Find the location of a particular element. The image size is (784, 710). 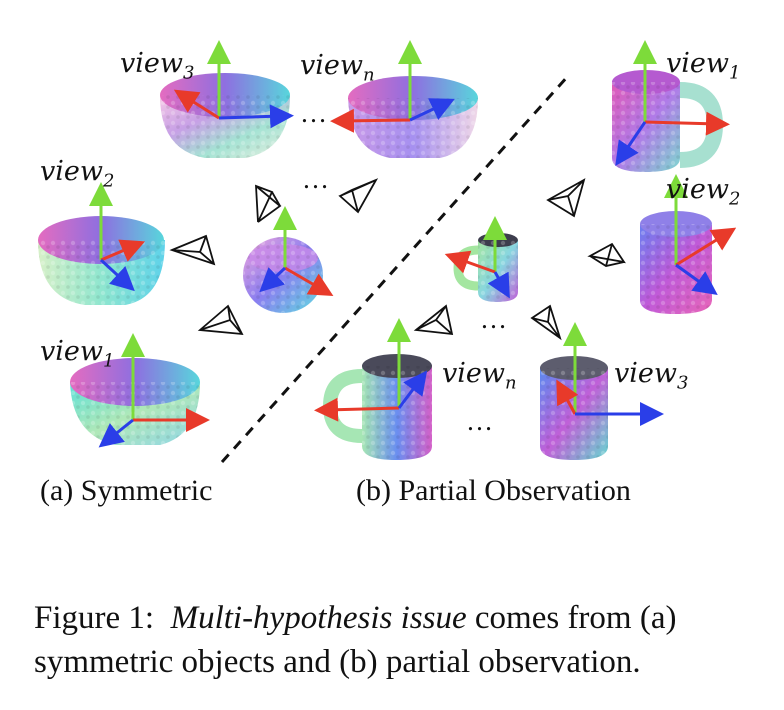

mug-view1 is located at coordinates (671, 106).